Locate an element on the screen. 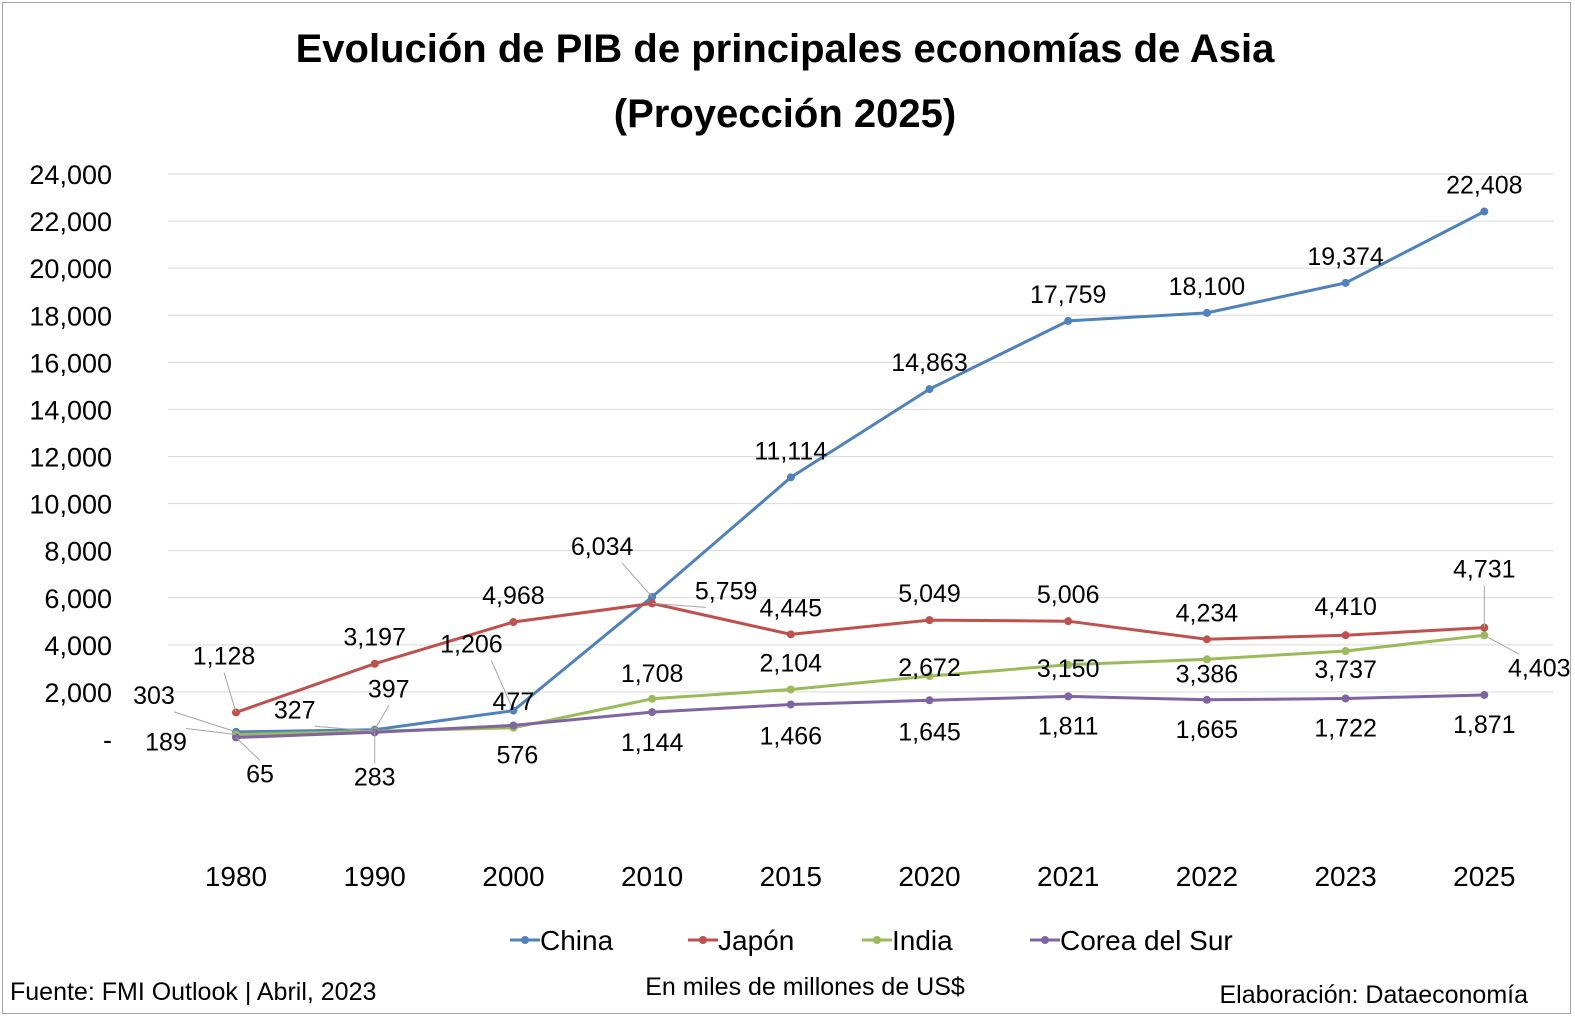 This screenshot has height=1018, width=1575. x-tick-label: 2020 is located at coordinates (929, 876).